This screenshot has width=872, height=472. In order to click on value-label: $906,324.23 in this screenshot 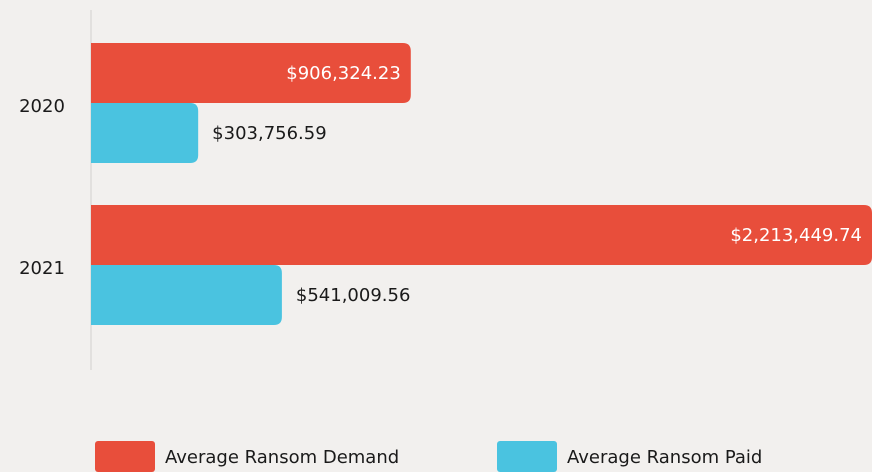, I will do `click(343, 73)`.